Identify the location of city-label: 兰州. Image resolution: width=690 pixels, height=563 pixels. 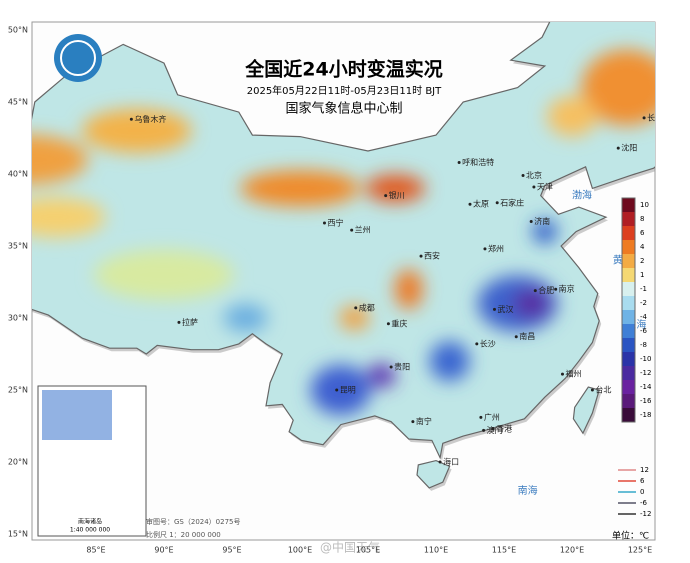
(363, 230).